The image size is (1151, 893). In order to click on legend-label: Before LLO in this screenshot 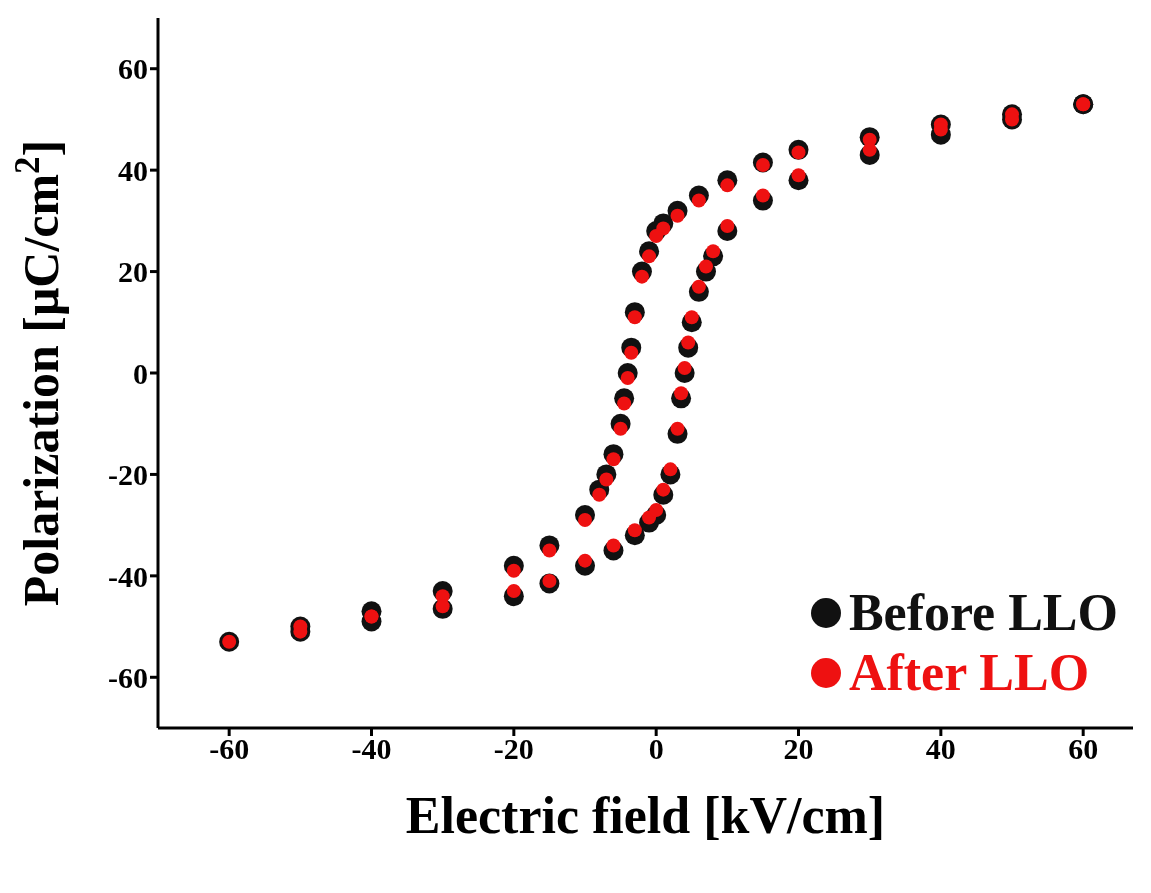, I will do `click(983, 613)`.